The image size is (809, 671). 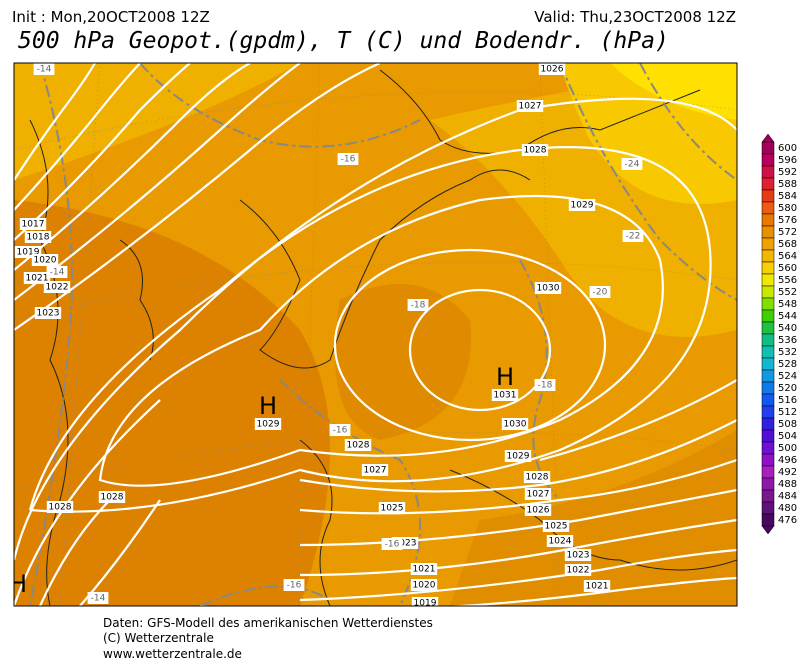 What do you see at coordinates (787, 292) in the screenshot?
I see `legend-label: 552` at bounding box center [787, 292].